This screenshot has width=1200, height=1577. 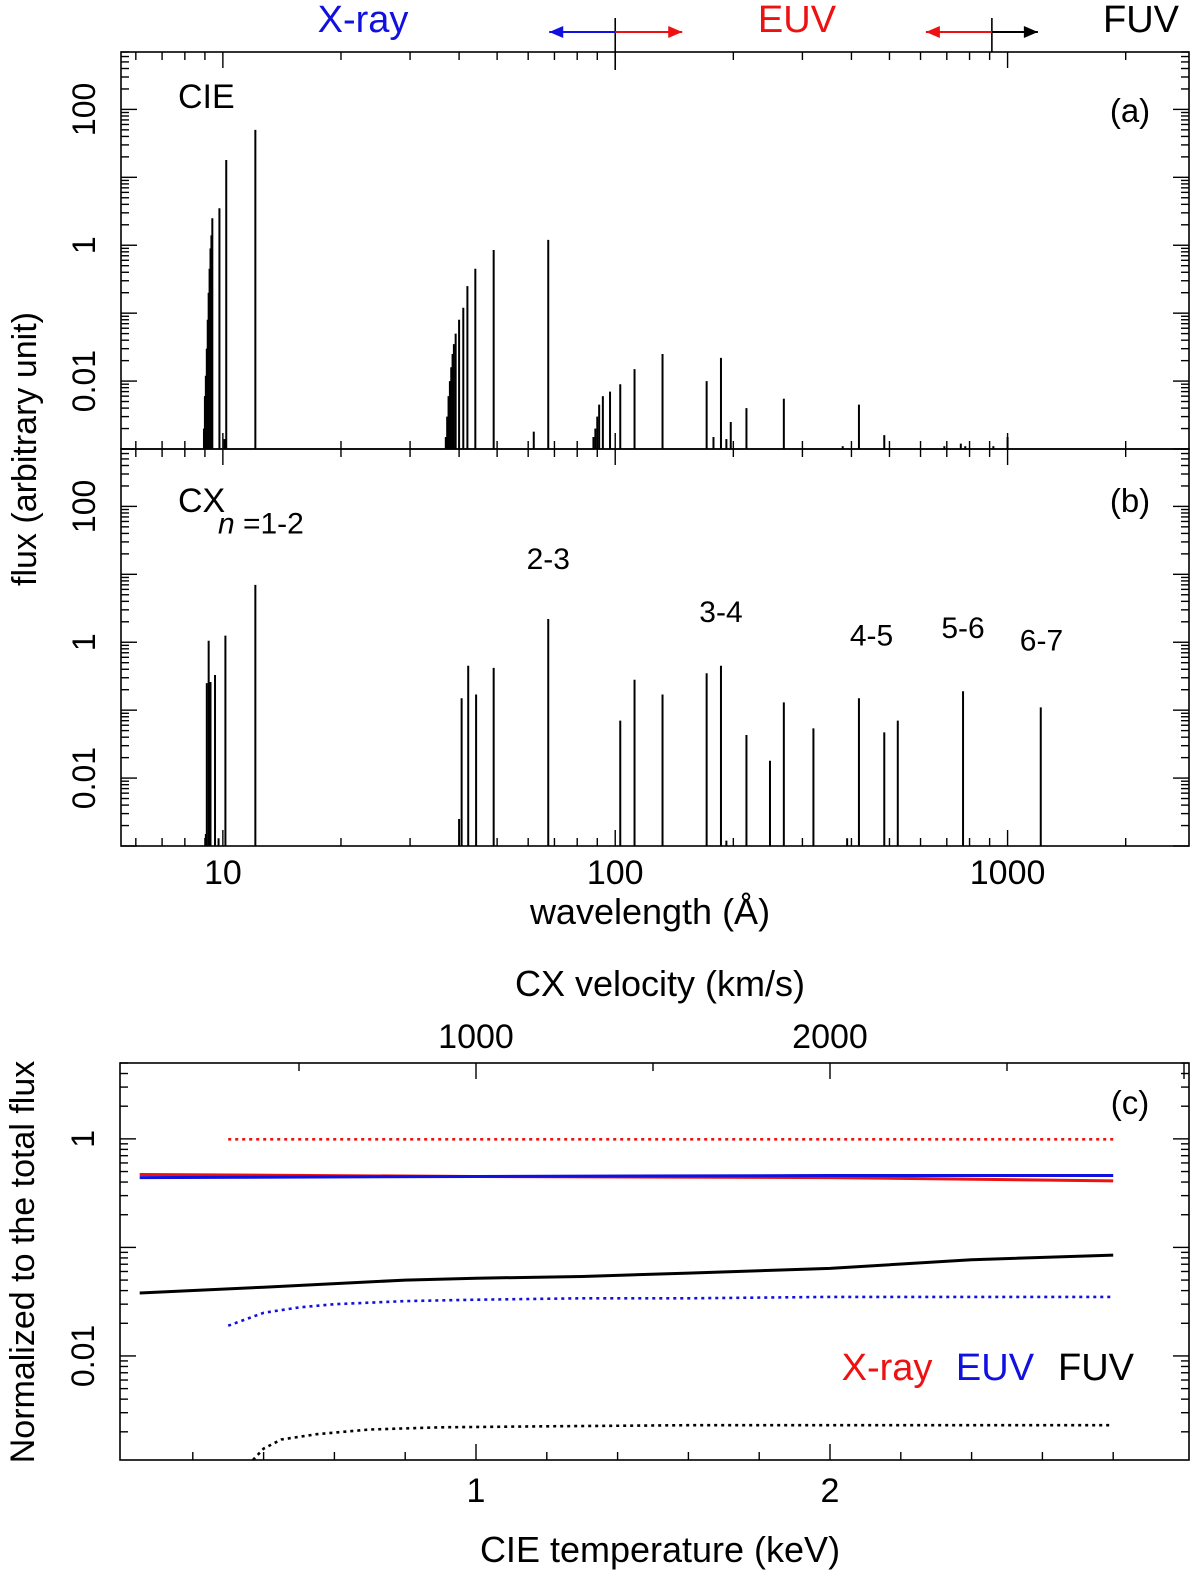 What do you see at coordinates (25, 449) in the screenshot?
I see `spectra-y-axis-label: flux (arbitrary unit)` at bounding box center [25, 449].